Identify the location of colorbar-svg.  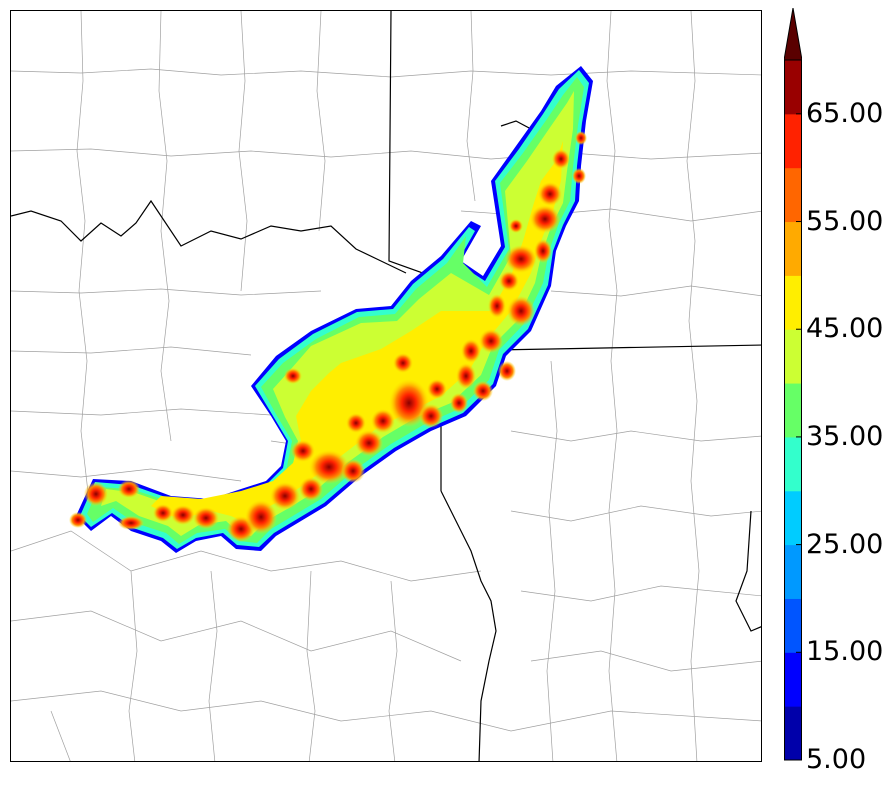
(793, 384).